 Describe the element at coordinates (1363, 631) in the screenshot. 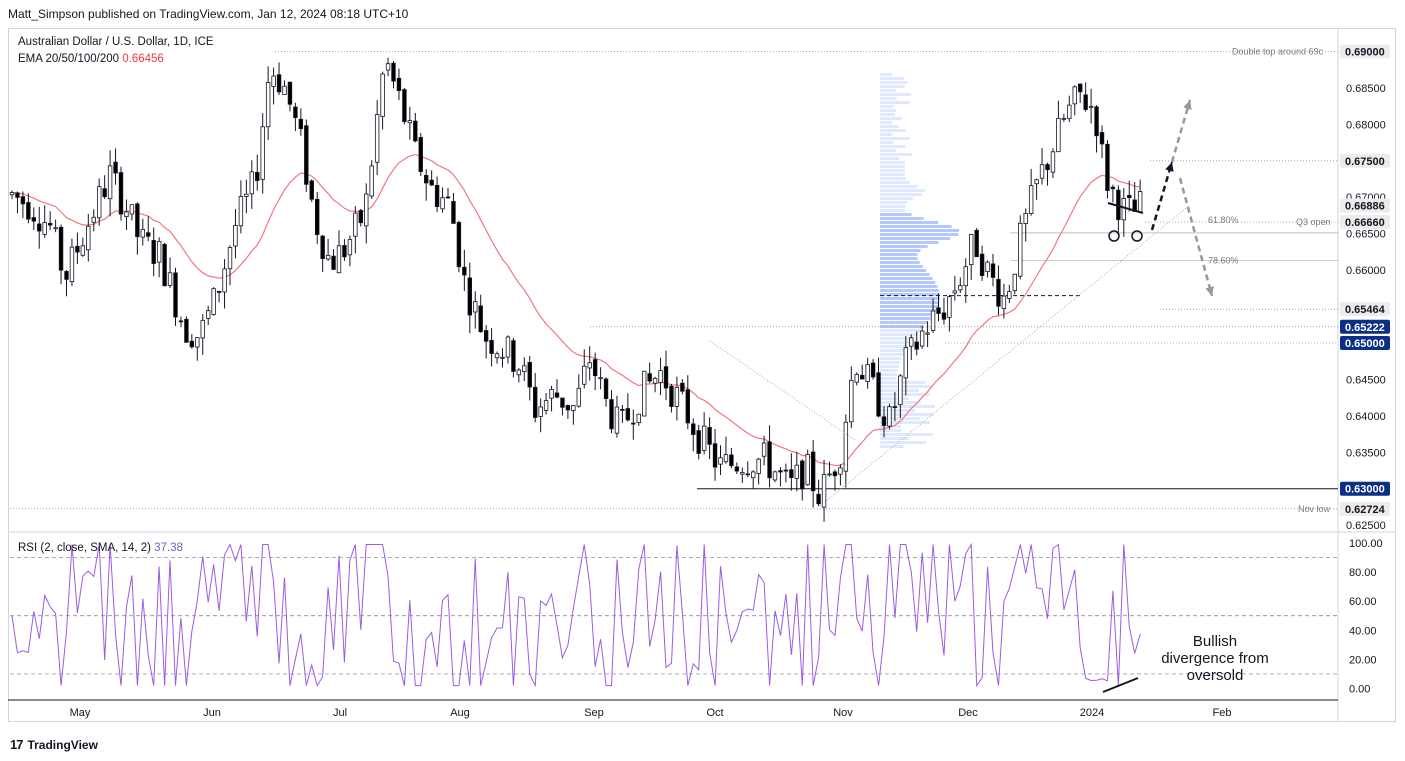

I see `rsi-tick-label: 40.00` at that location.